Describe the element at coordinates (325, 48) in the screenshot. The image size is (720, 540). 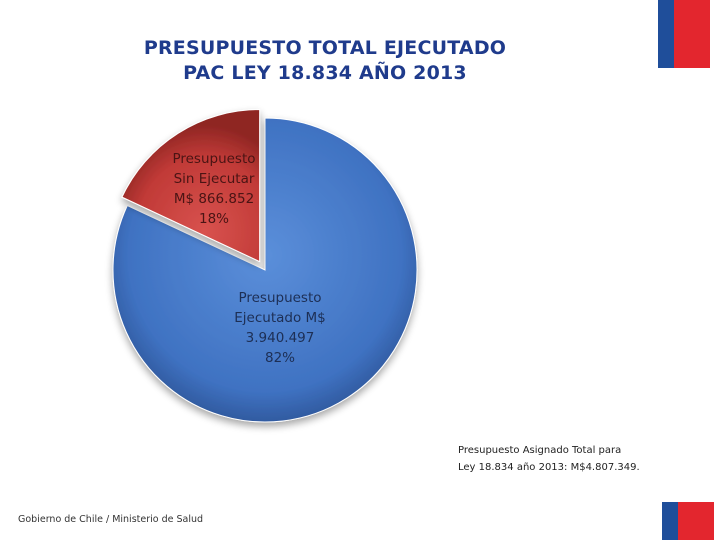
I see `chart-title-line-1: PRESUPUESTO TOTAL EJECUTADO` at that location.